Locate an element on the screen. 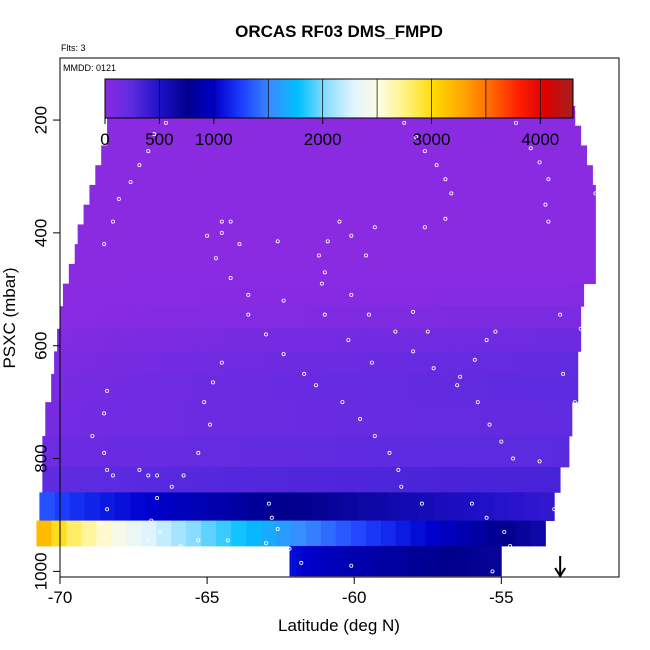 The height and width of the screenshot is (650, 650). colorbar-tick-label: 1000 is located at coordinates (214, 139).